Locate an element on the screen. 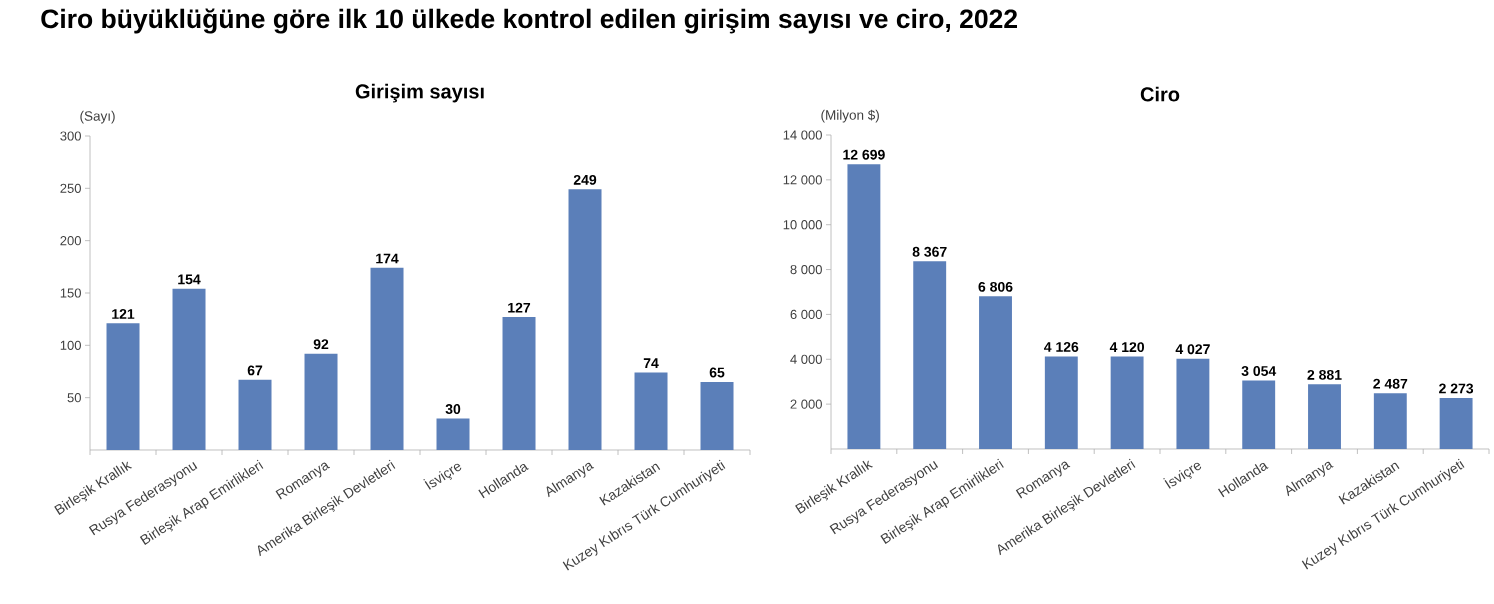 This screenshot has width=1494, height=604. data-label: 121 is located at coordinates (123, 314).